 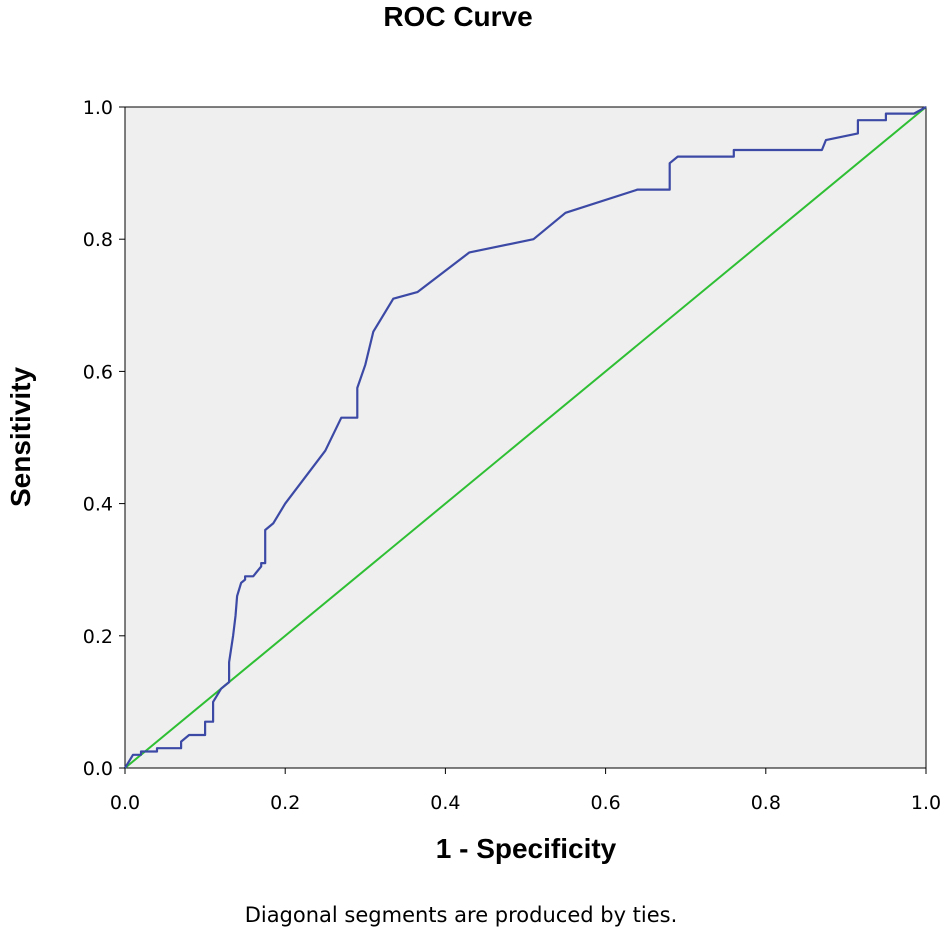 What do you see at coordinates (98, 505) in the screenshot?
I see `y-tick-label: 0.4` at bounding box center [98, 505].